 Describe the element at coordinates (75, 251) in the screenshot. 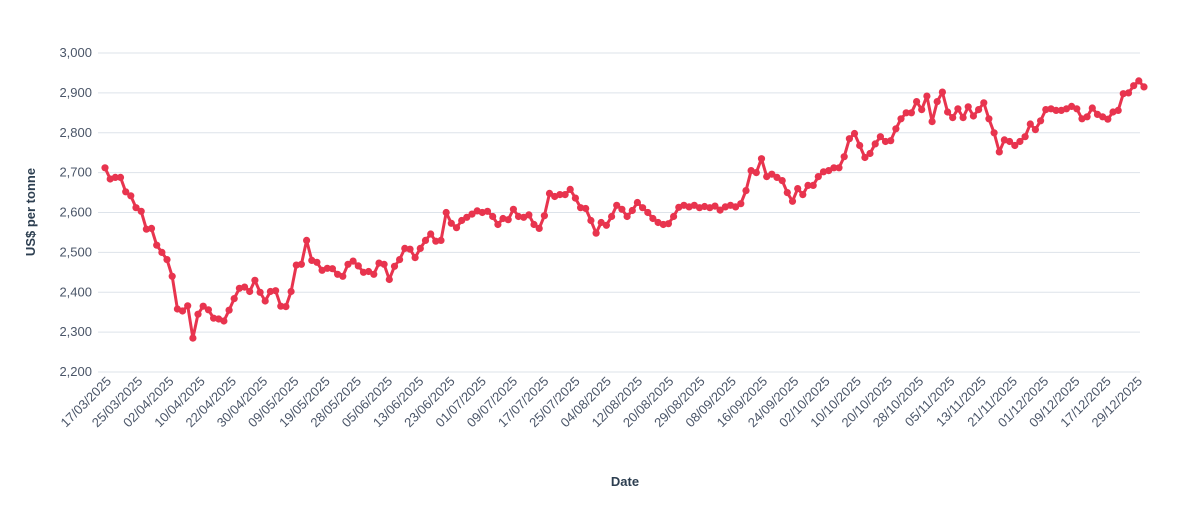

I see `y-tick-label: 2,500` at that location.